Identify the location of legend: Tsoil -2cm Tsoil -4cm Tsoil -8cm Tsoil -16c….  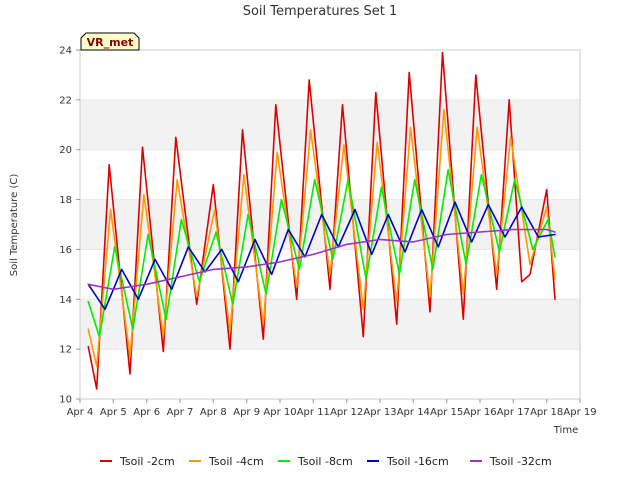
(326, 461).